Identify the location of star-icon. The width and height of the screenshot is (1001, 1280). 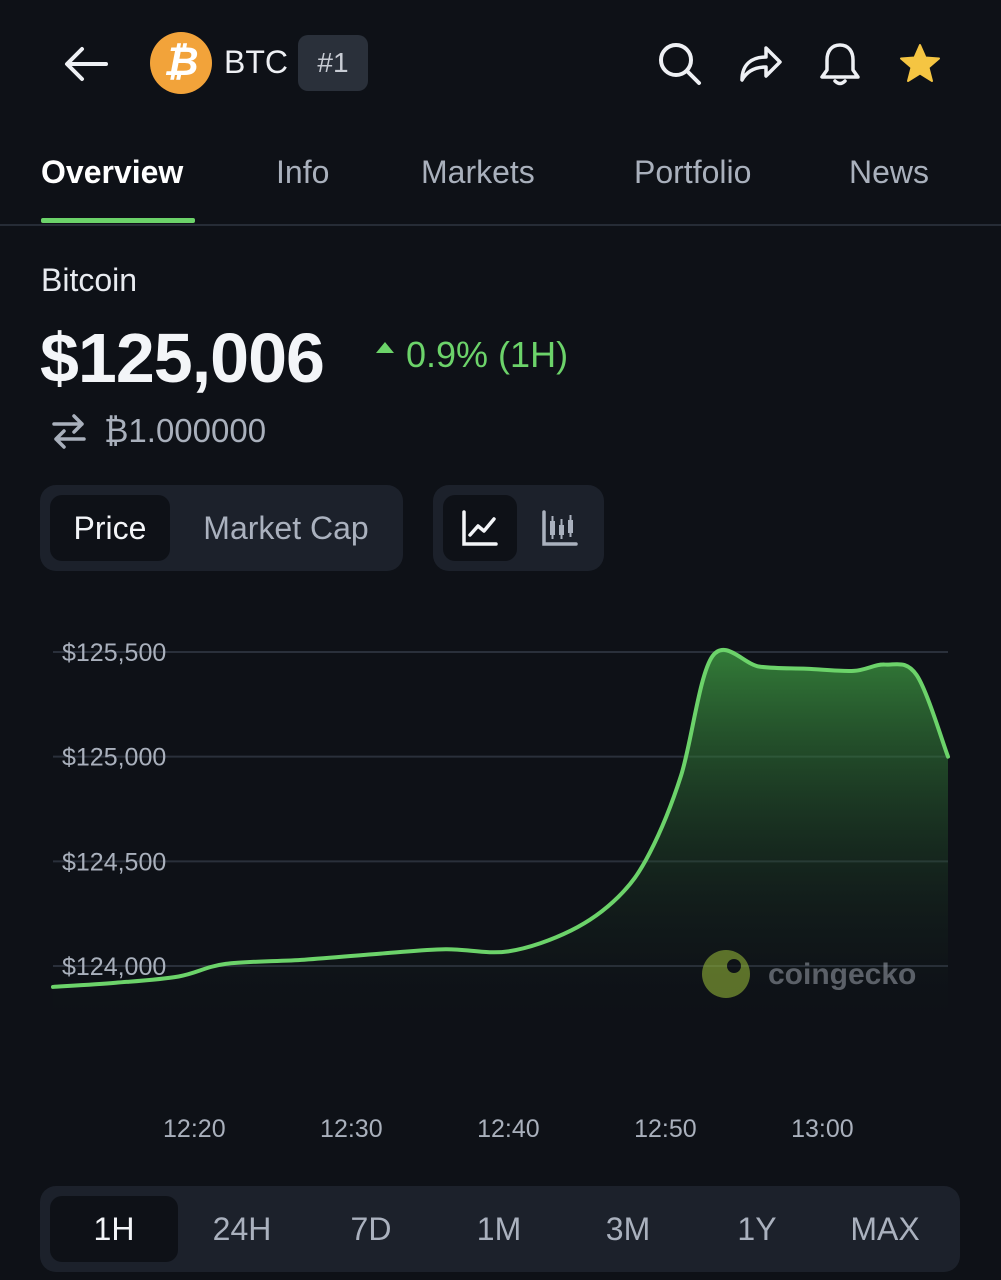
(920, 63).